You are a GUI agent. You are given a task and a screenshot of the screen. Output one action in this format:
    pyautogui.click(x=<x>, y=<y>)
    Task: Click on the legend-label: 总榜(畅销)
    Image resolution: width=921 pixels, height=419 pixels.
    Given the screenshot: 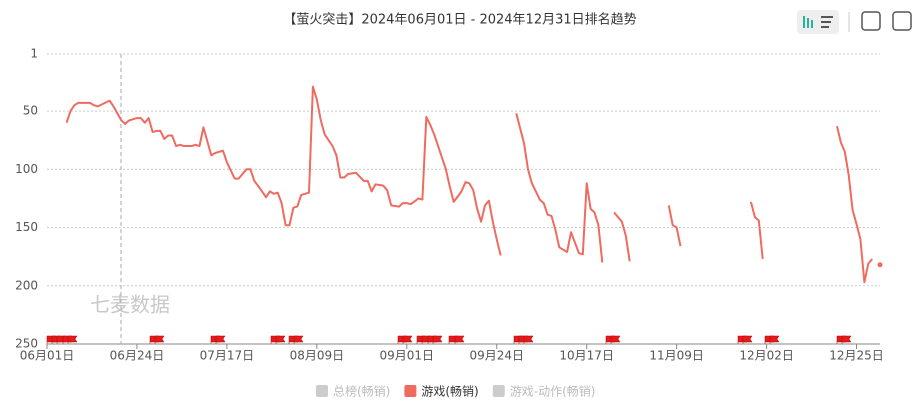 What is the action you would take?
    pyautogui.click(x=361, y=391)
    